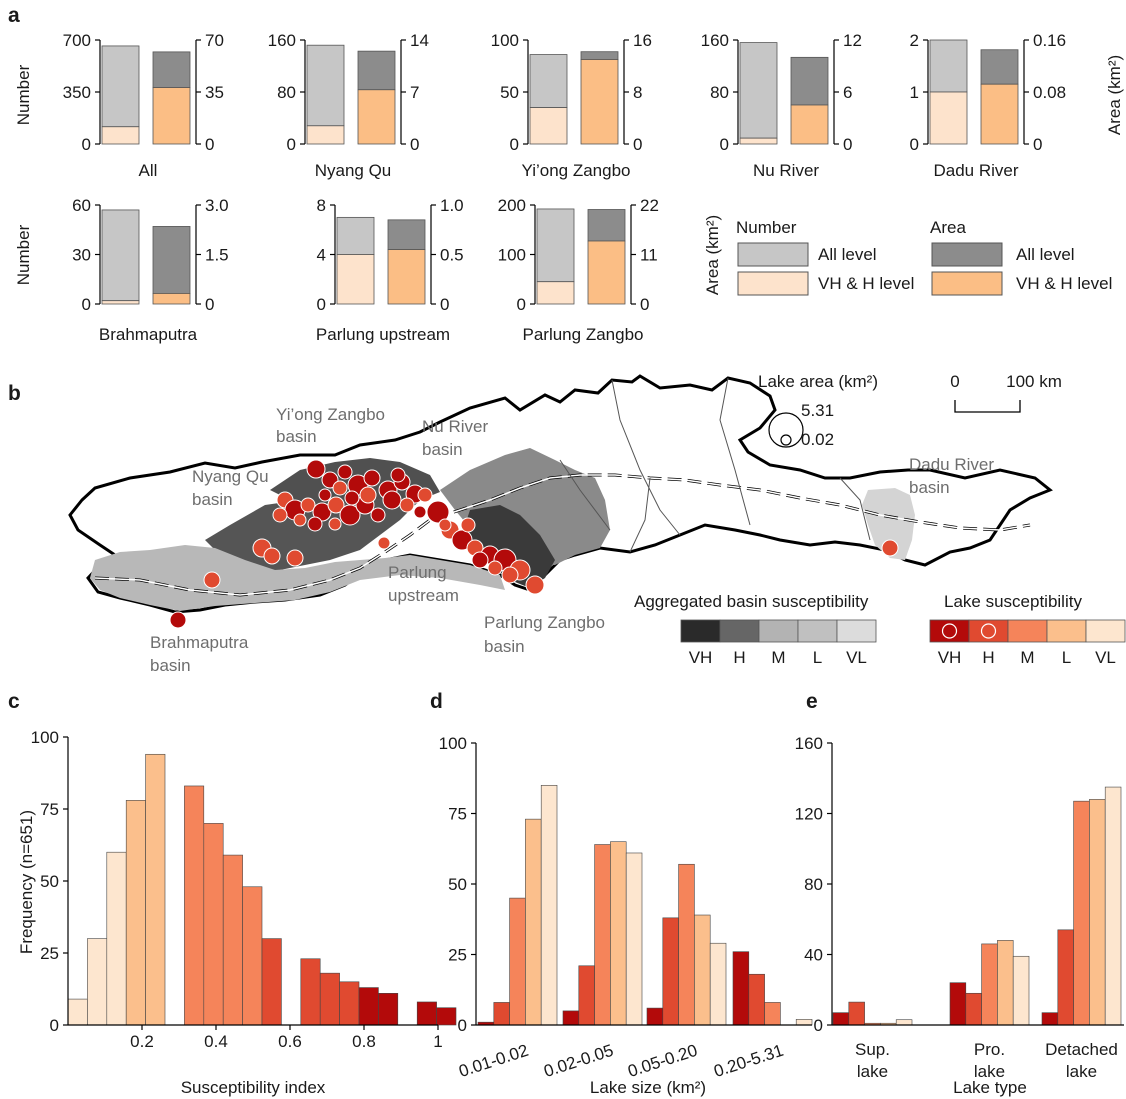 This screenshot has width=1126, height=1099. What do you see at coordinates (818, 1025) in the screenshot?
I see `y-tick-label: 0` at bounding box center [818, 1025].